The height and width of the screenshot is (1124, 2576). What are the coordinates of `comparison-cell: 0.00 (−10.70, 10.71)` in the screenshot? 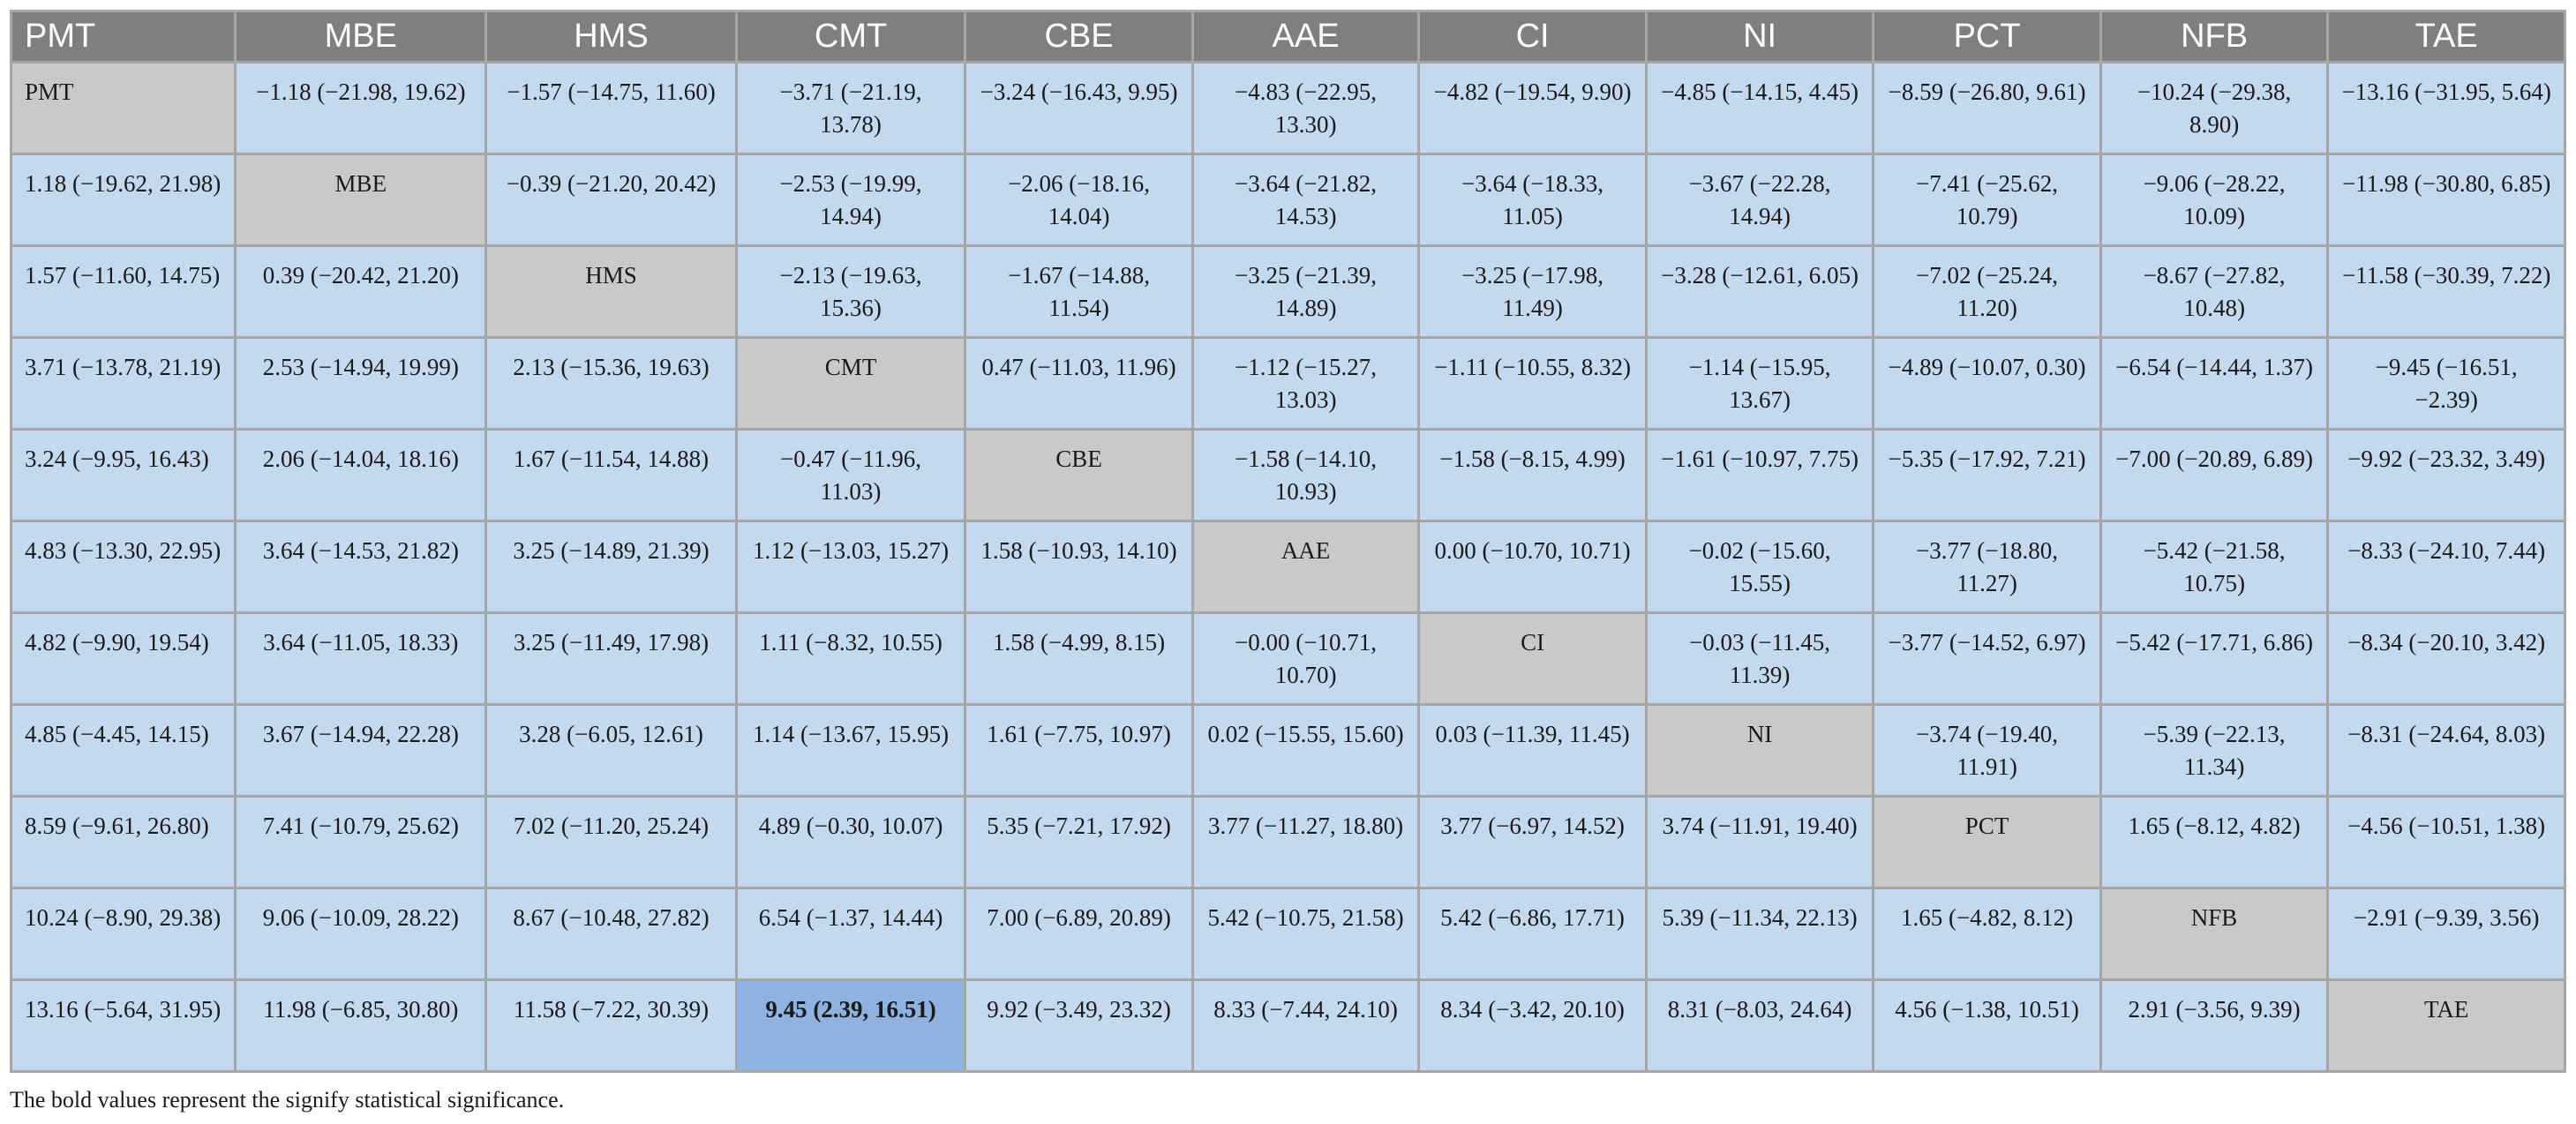 It's located at (1532, 567).